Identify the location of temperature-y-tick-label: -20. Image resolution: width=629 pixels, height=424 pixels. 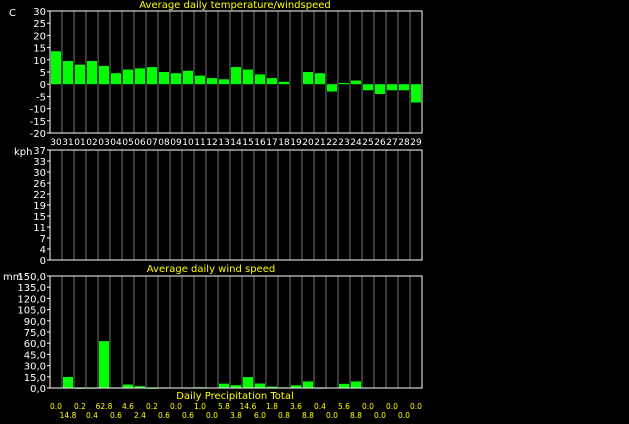
(38, 134).